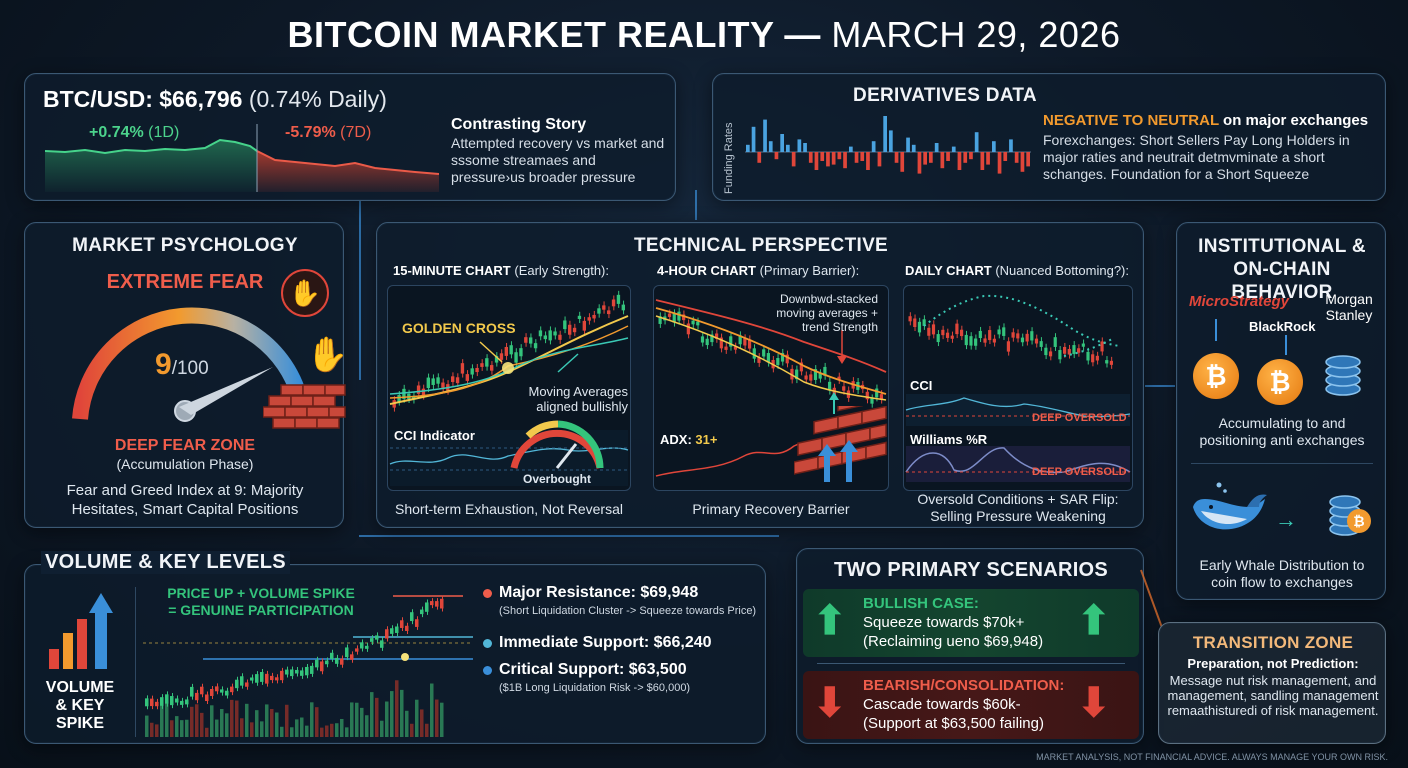  I want to click on bear-text-1: Cascade towards $60k-, so click(942, 704).